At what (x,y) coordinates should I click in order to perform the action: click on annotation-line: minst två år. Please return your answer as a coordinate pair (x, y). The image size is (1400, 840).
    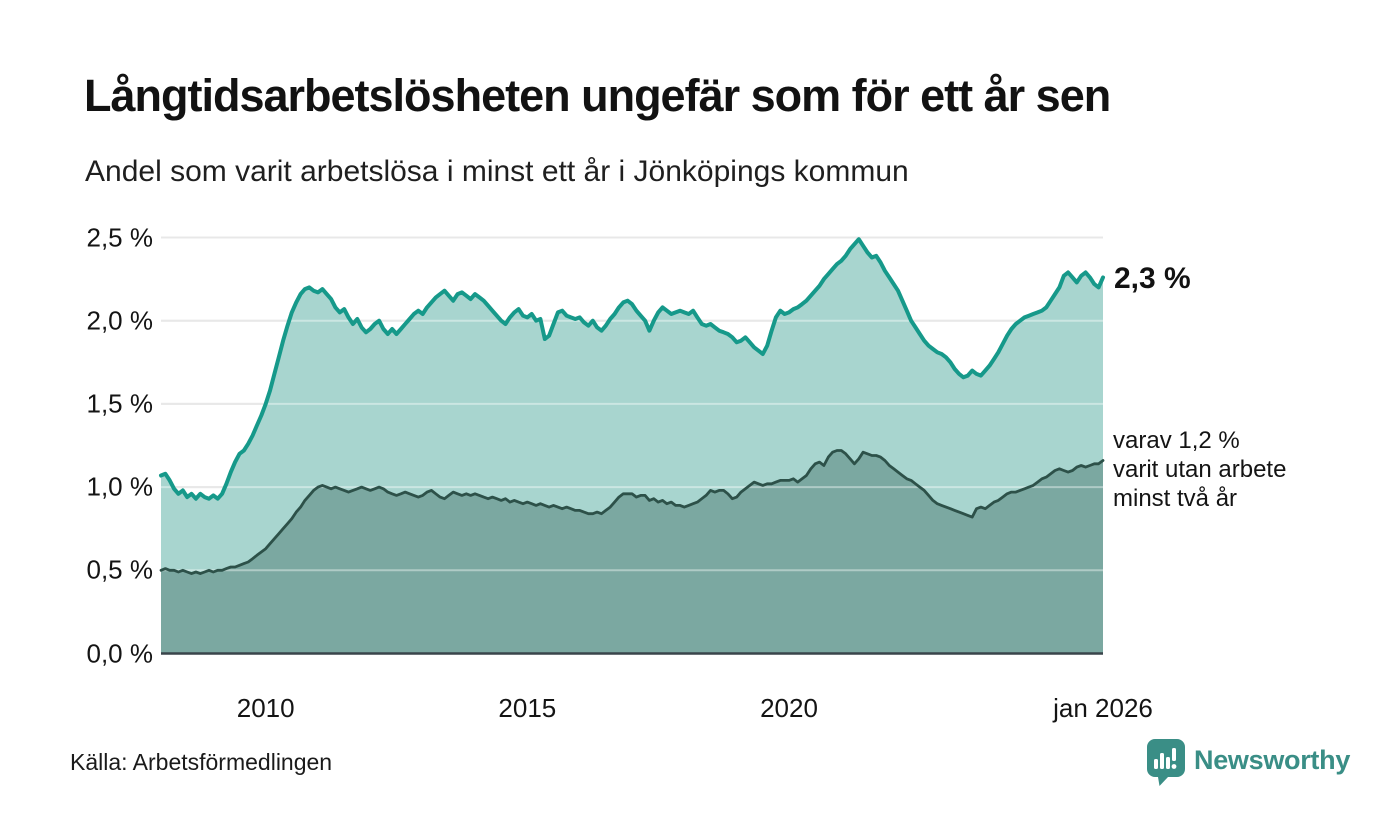
    Looking at the image, I should click on (1175, 498).